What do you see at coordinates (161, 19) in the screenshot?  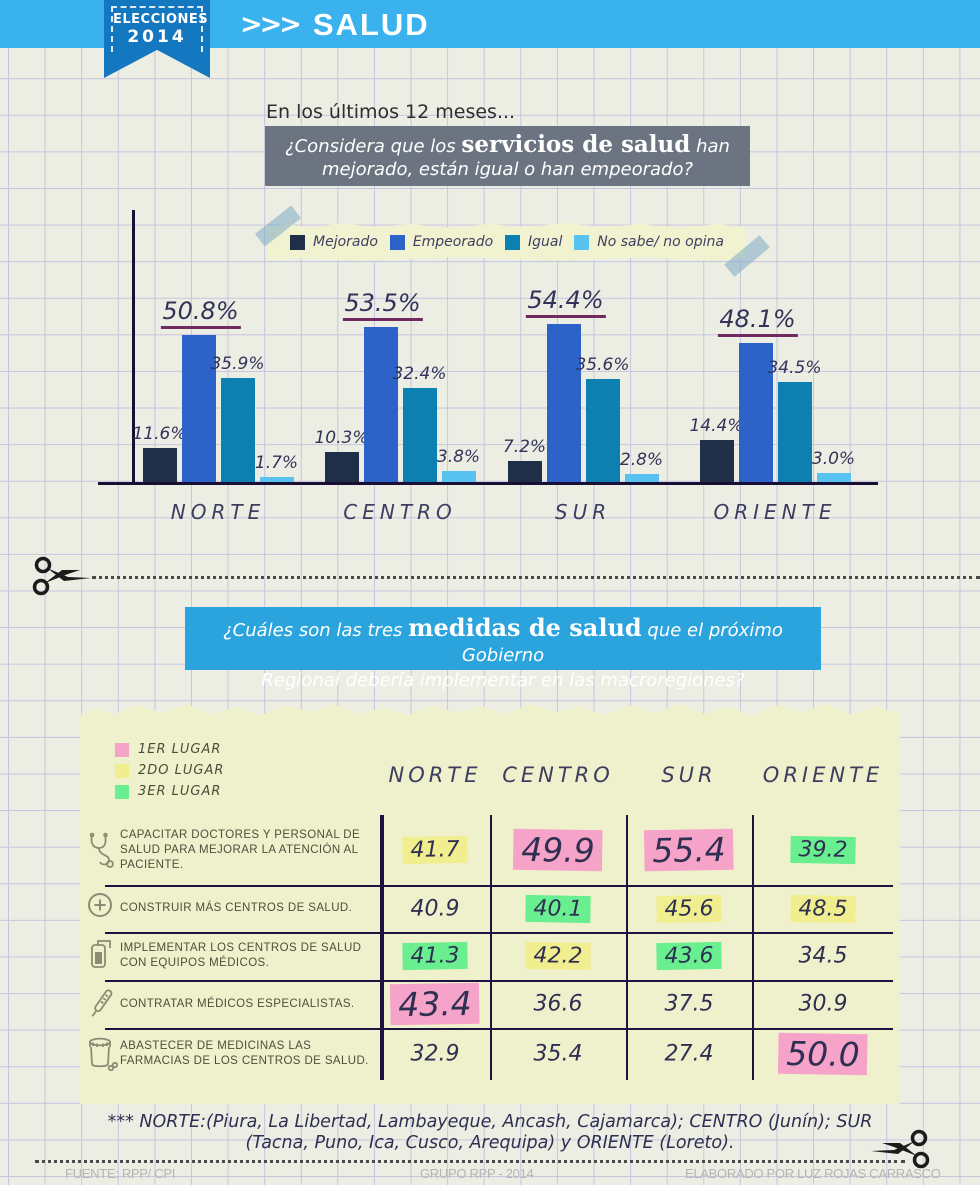 I see `ribbon-line1: ELECCIONES` at bounding box center [161, 19].